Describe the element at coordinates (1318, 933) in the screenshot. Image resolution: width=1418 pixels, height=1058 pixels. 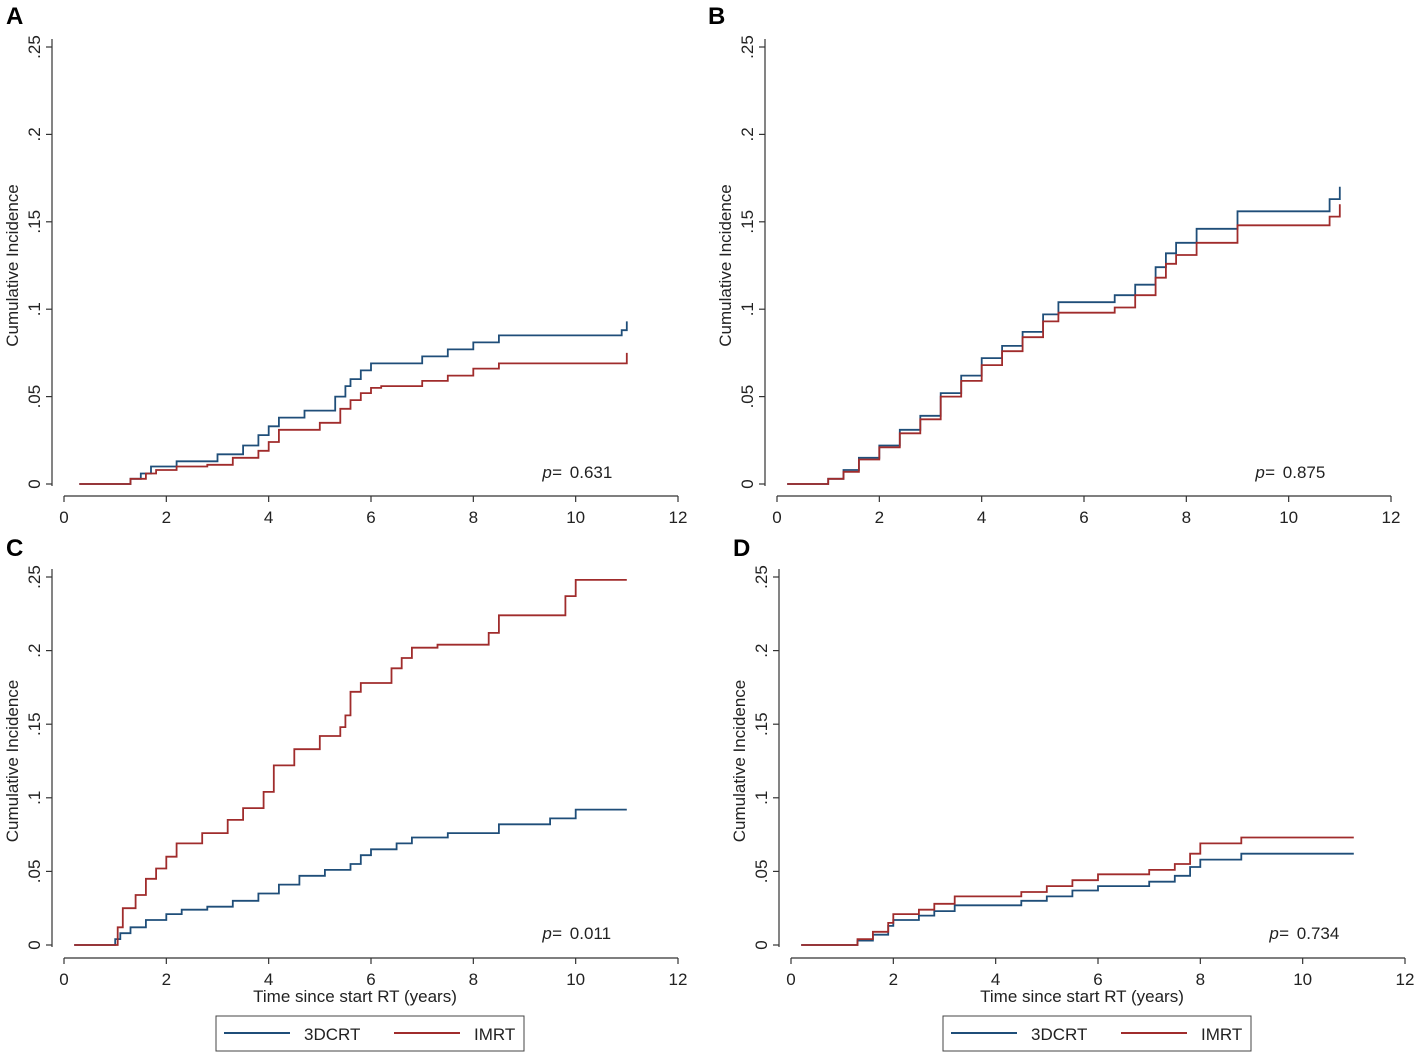
I see `p-value-number: 0.734` at that location.